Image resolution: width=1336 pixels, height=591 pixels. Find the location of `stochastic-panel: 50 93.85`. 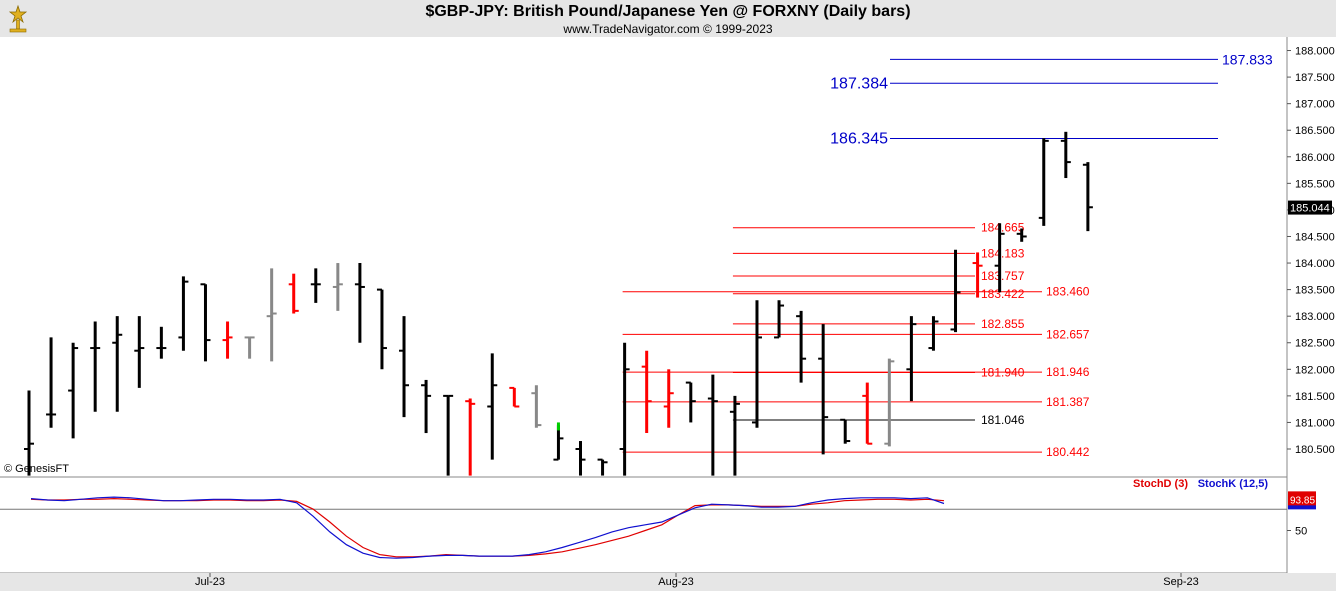

stochastic-panel: 50 93.85 is located at coordinates (658, 525).